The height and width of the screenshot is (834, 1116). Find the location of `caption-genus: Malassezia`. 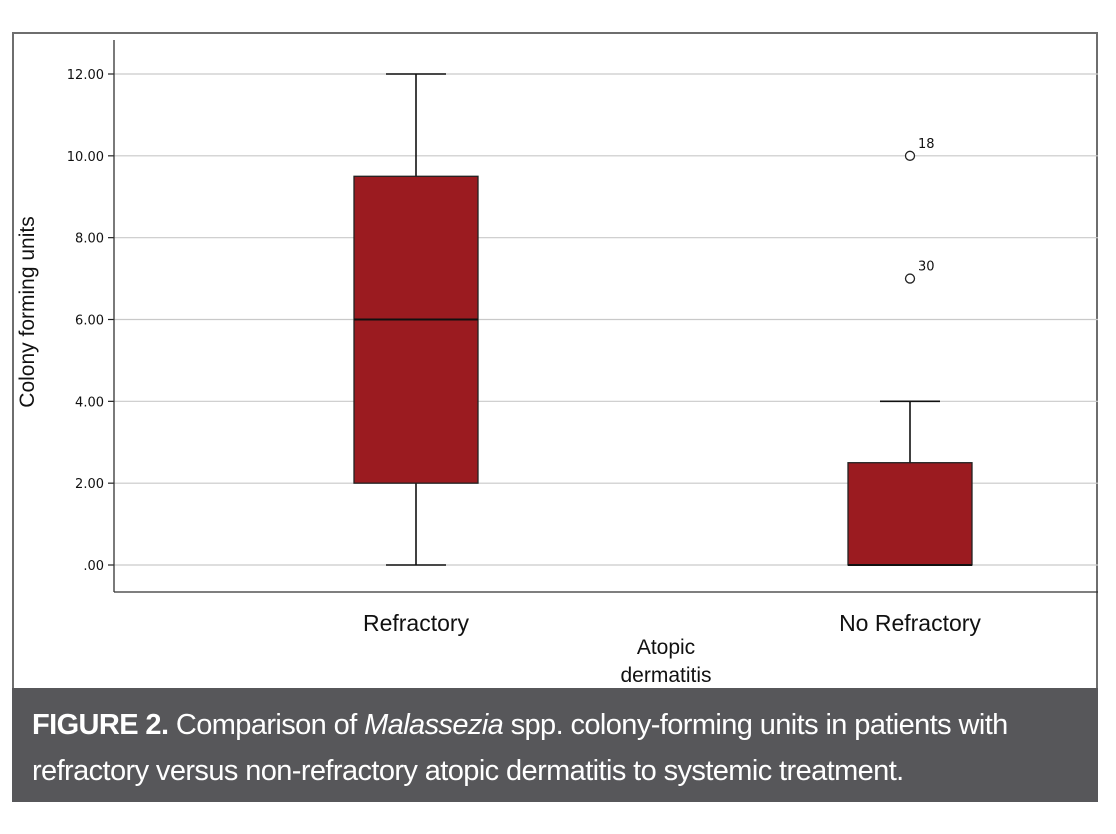

caption-genus: Malassezia is located at coordinates (434, 725).